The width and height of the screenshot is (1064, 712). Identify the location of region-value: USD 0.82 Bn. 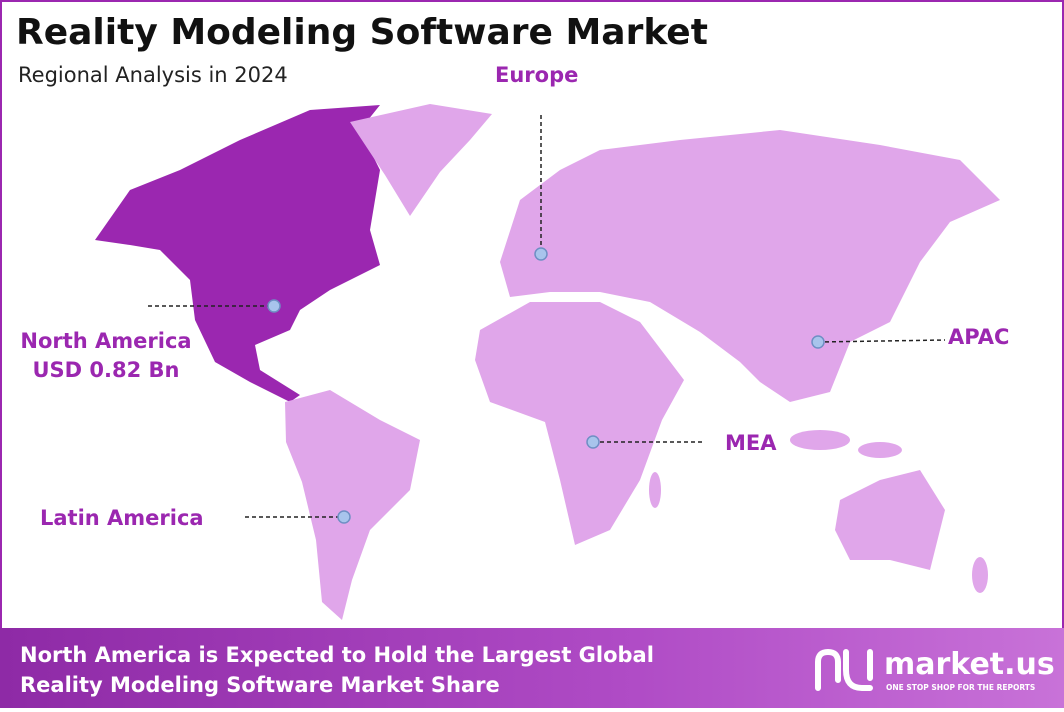
(106, 370).